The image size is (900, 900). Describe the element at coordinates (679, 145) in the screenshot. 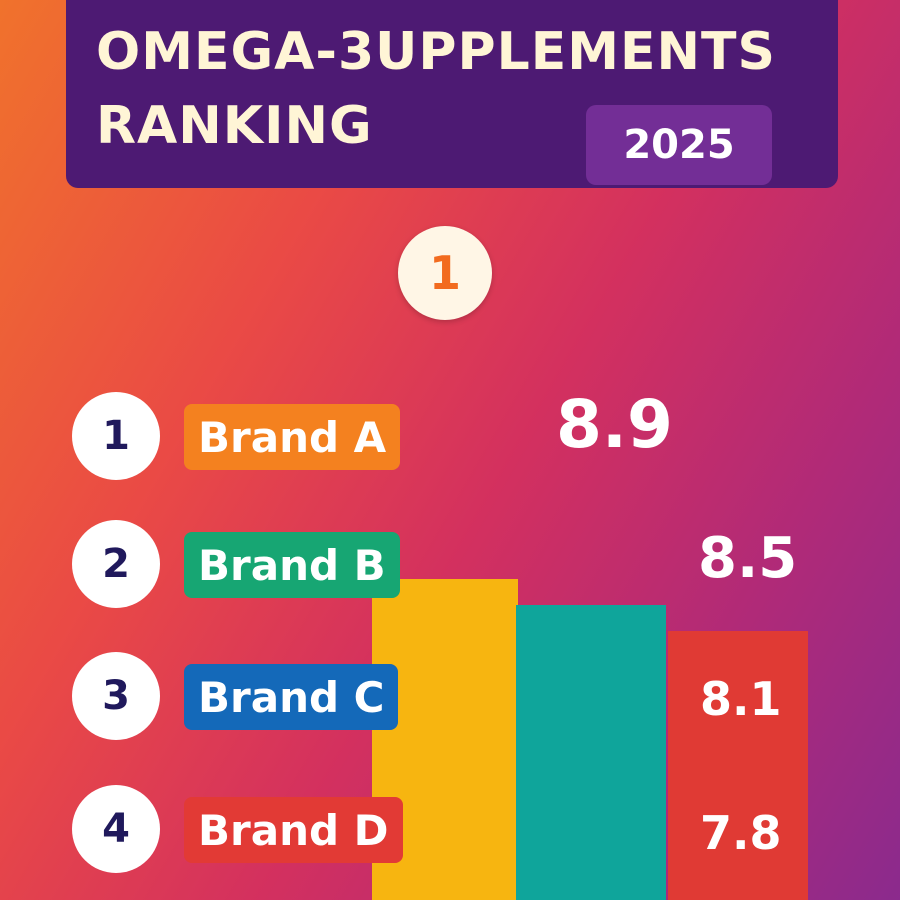

I see `year-badge: 2025` at that location.